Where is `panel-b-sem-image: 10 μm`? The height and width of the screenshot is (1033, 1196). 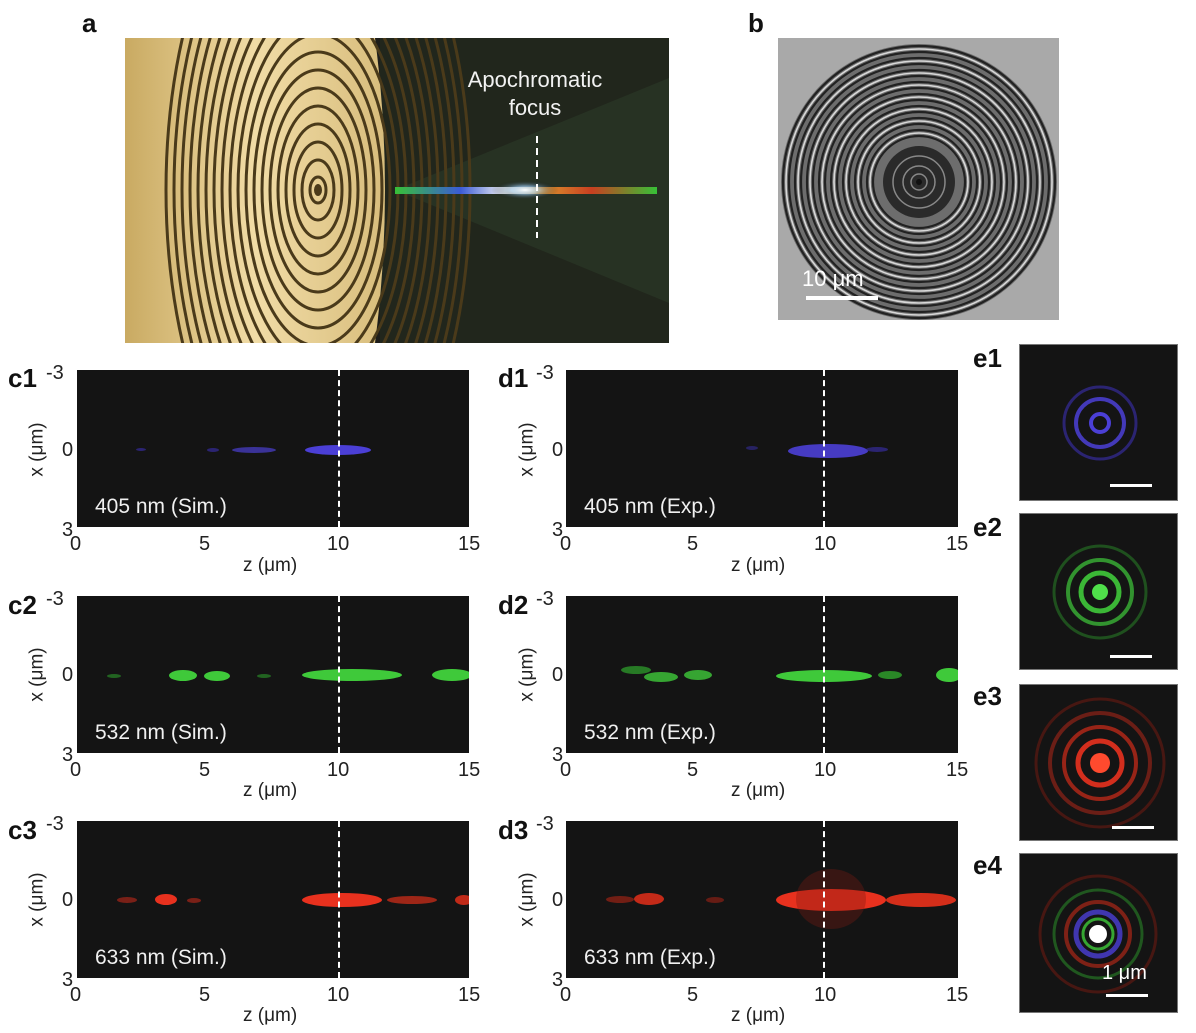 panel-b-sem-image: 10 μm is located at coordinates (918, 179).